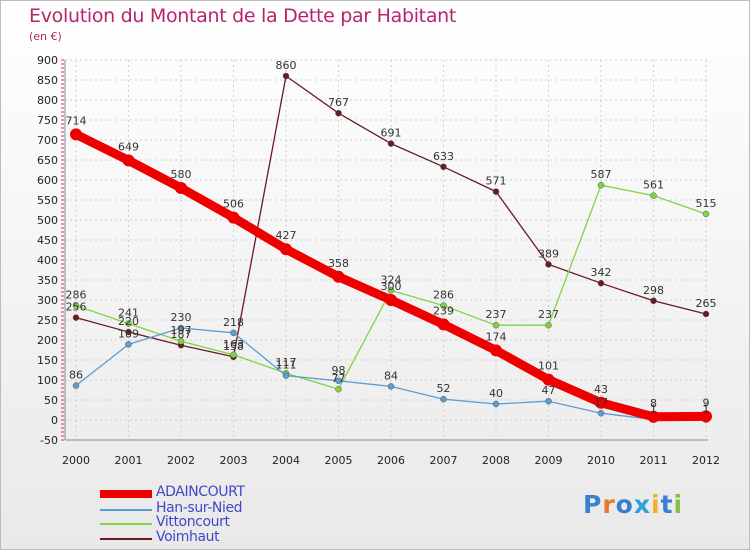 This screenshot has height=550, width=750. What do you see at coordinates (496, 393) in the screenshot?
I see `data-label: 40` at bounding box center [496, 393].